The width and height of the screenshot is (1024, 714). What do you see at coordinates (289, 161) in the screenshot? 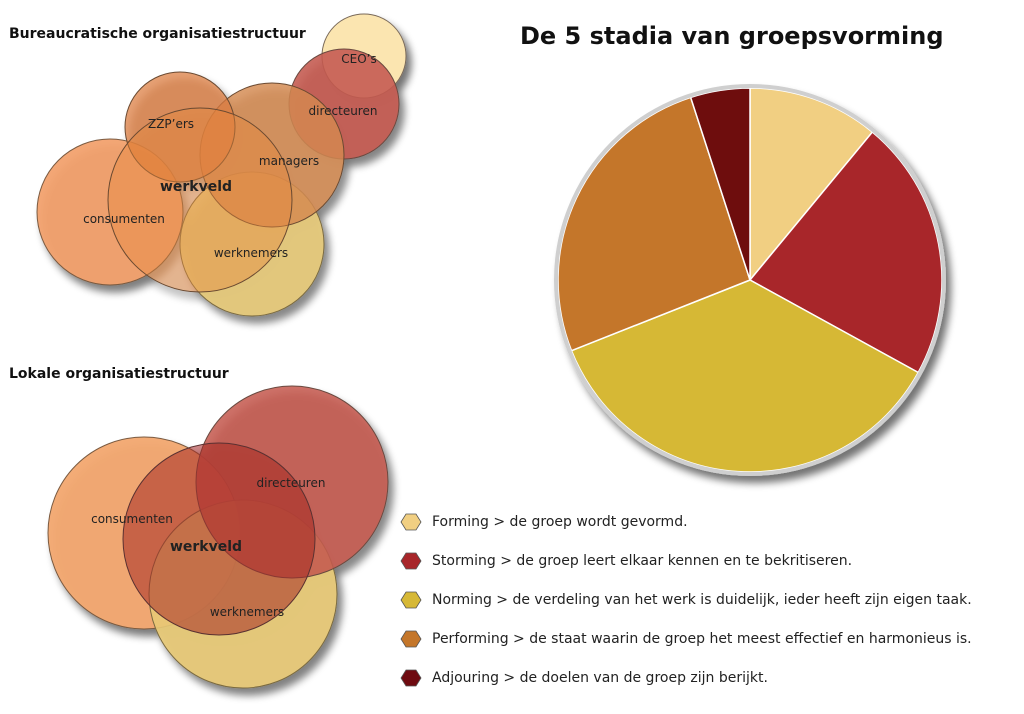
I see `label-managers: managers` at bounding box center [289, 161].